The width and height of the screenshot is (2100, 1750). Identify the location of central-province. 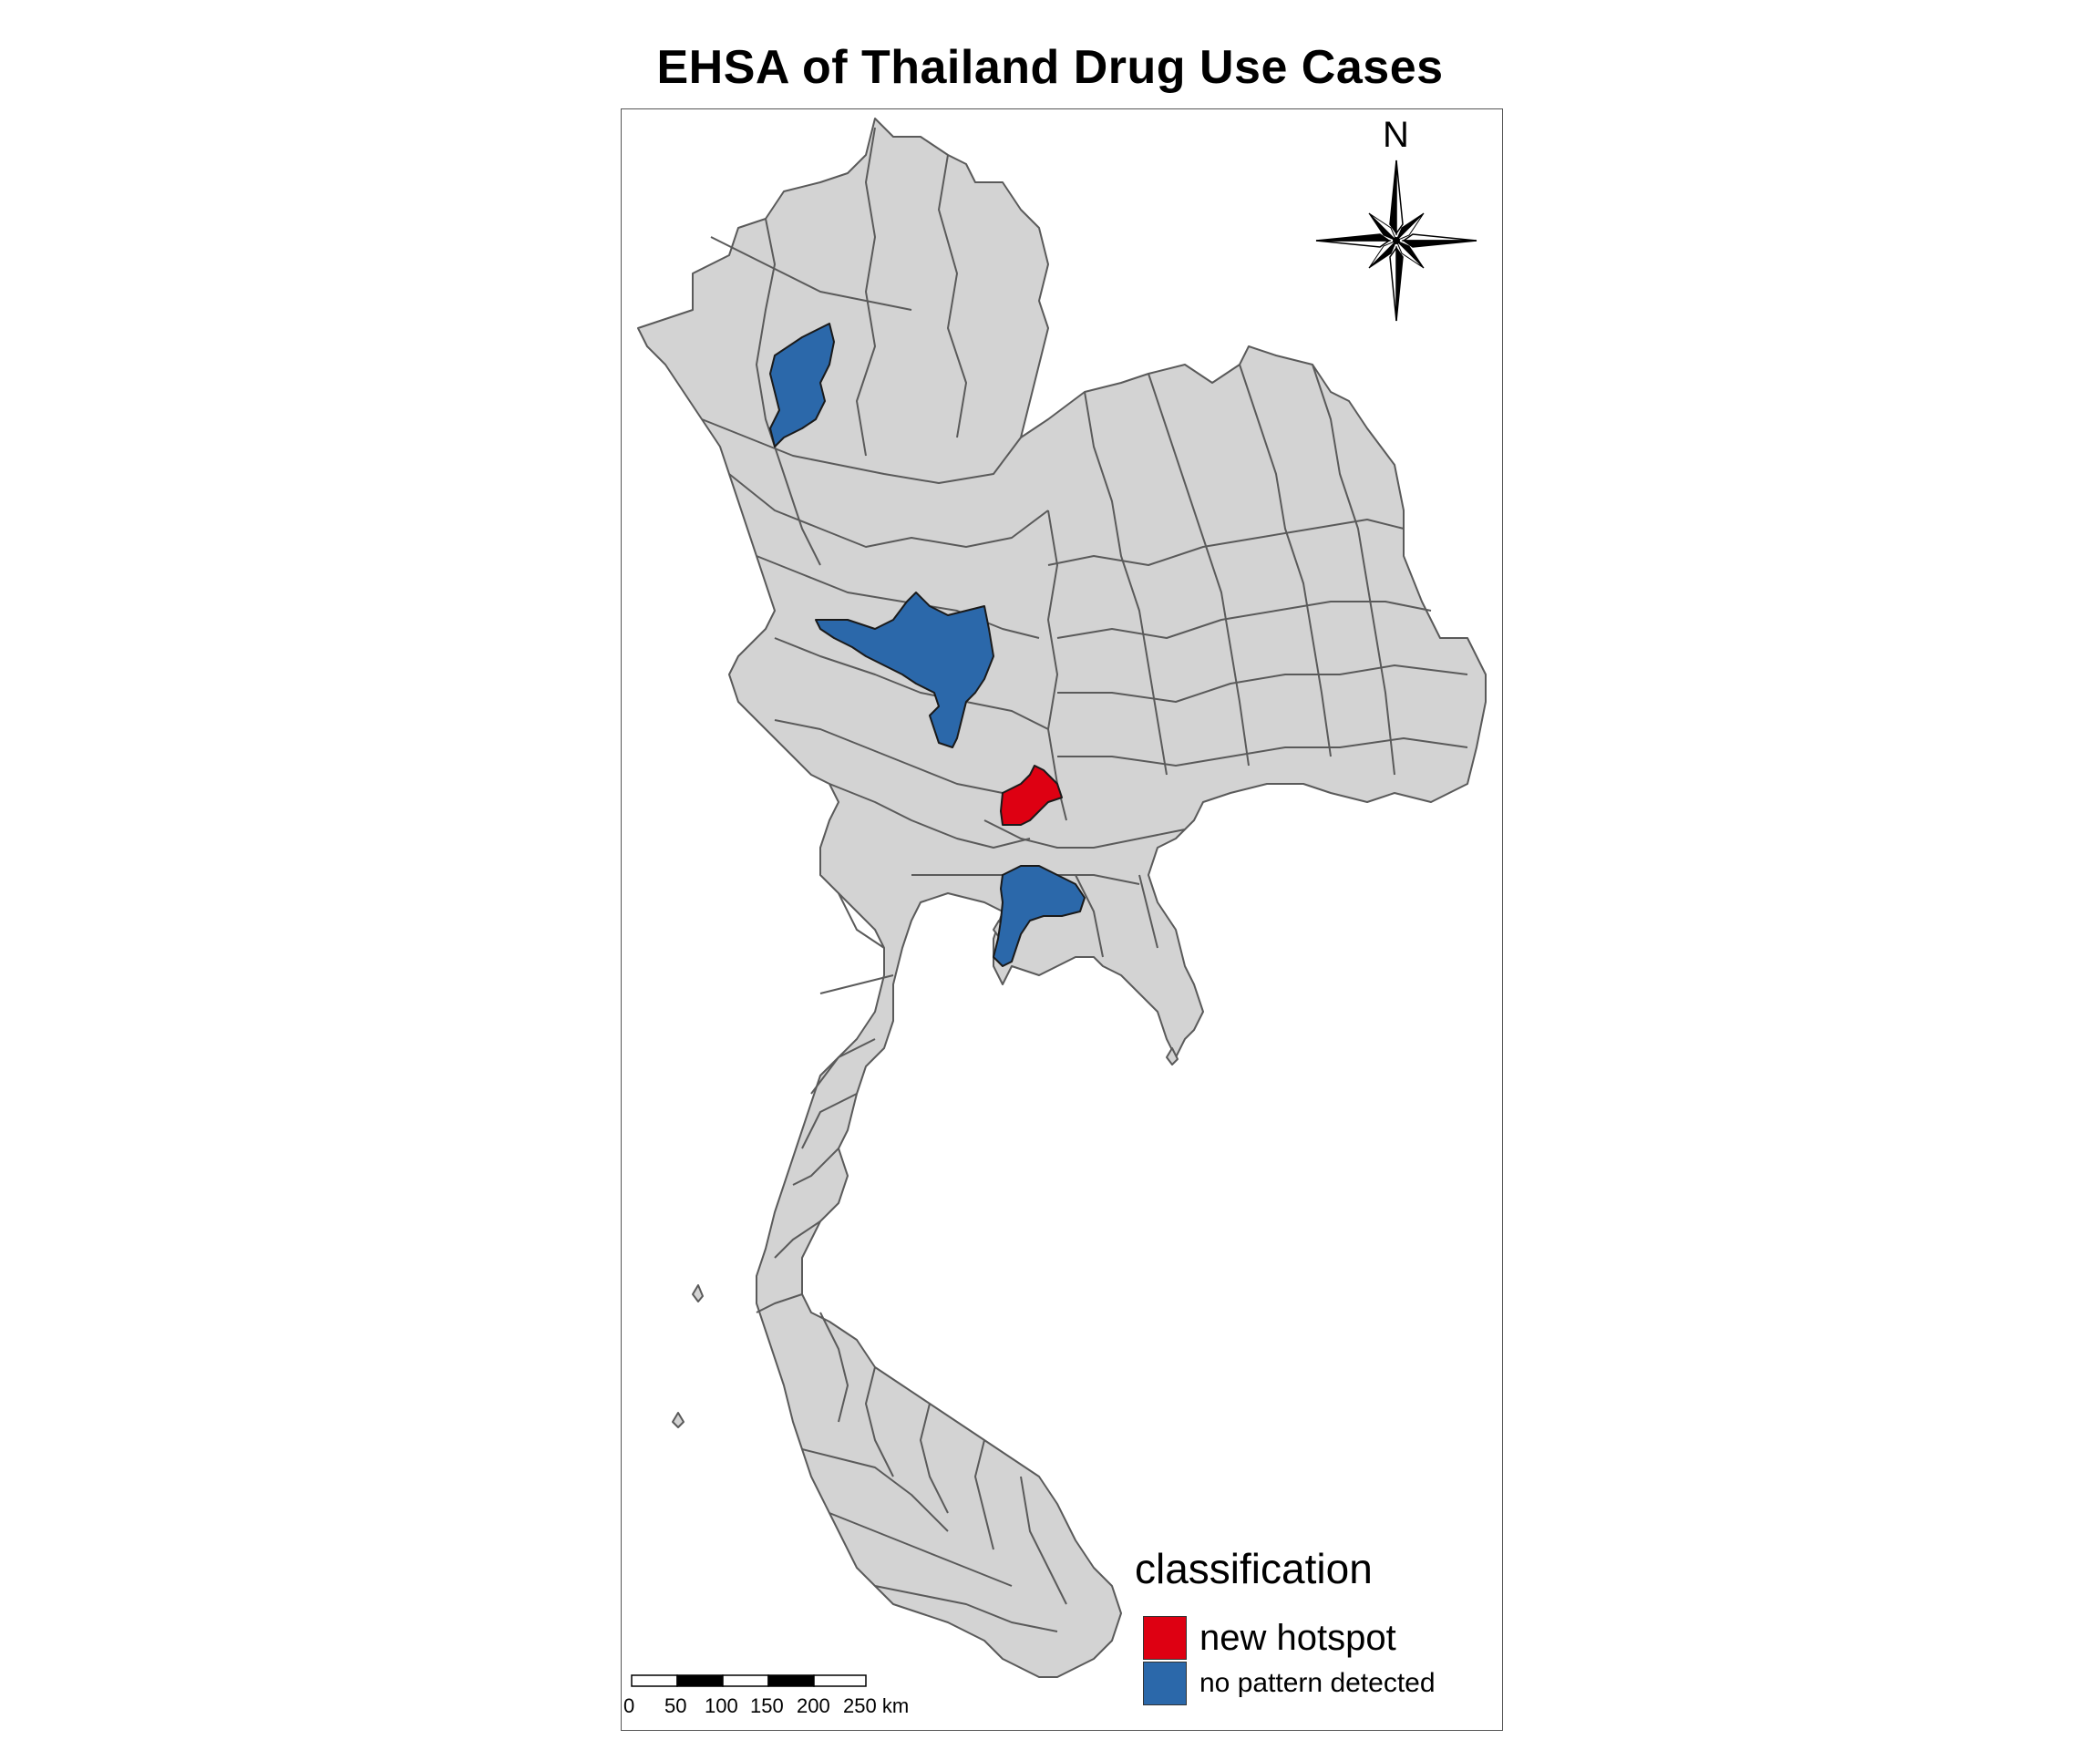
(905, 670).